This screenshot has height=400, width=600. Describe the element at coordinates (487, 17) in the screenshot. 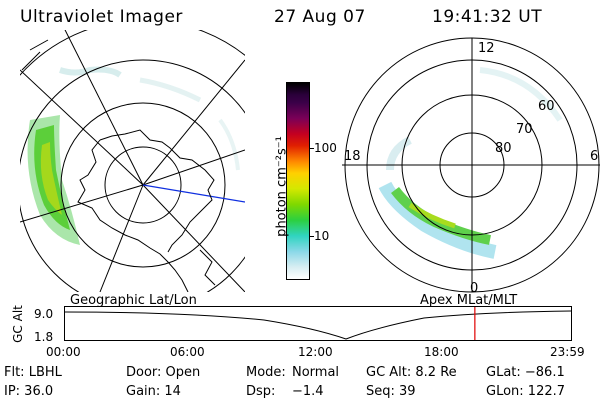

I see `time-label: 19:41:32 UT` at that location.